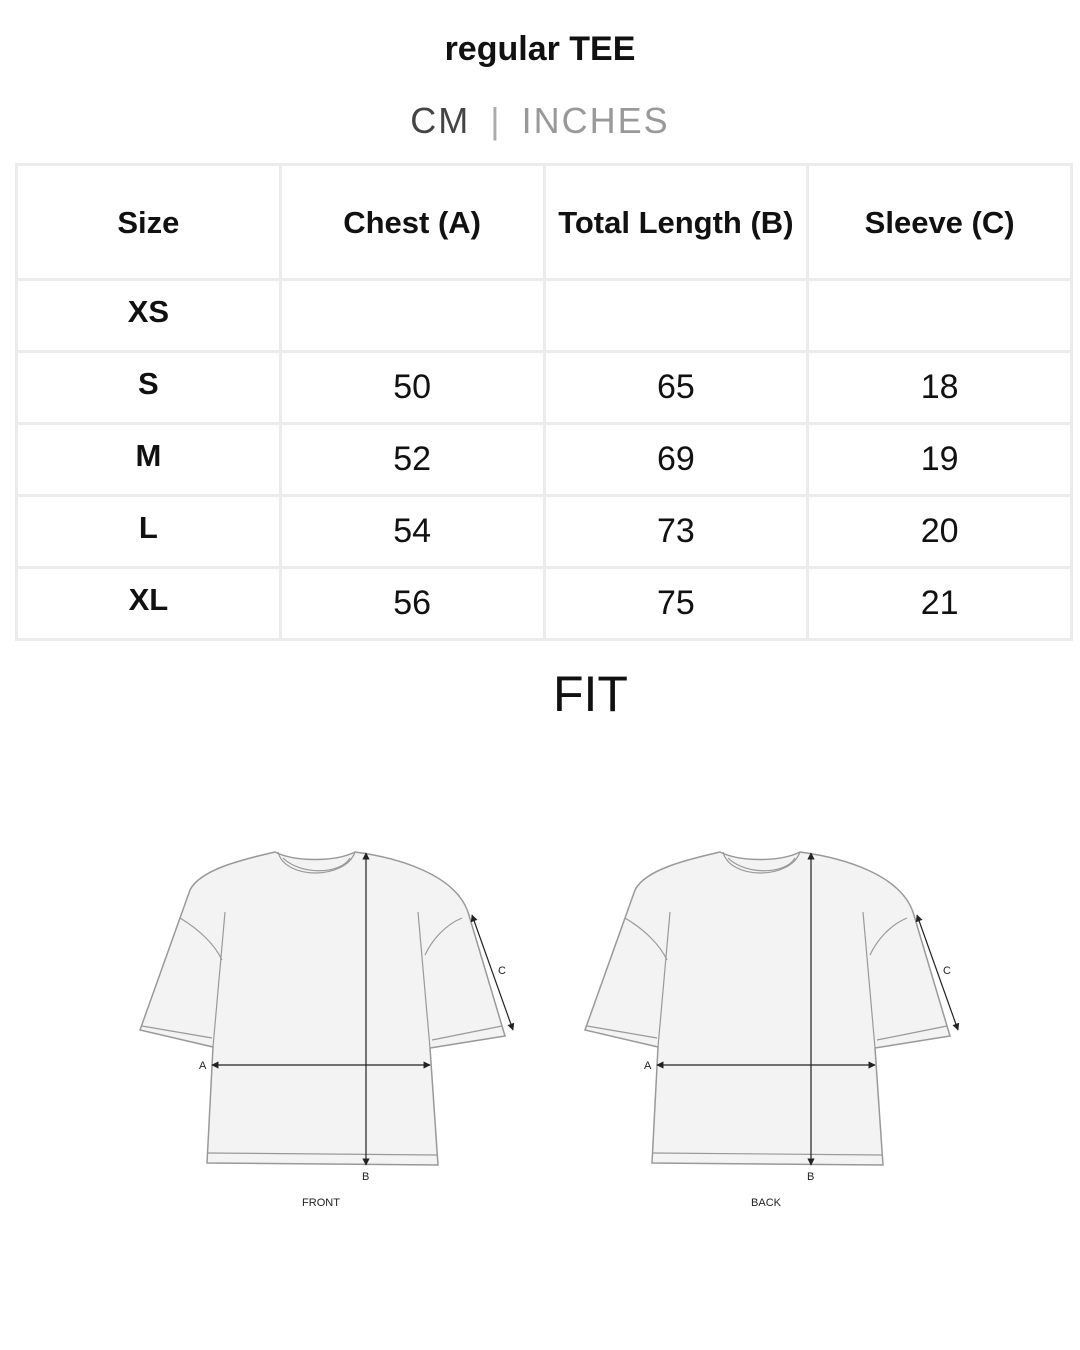 This screenshot has width=1080, height=1350. What do you see at coordinates (676, 459) in the screenshot?
I see `measurement-cell: 69` at bounding box center [676, 459].